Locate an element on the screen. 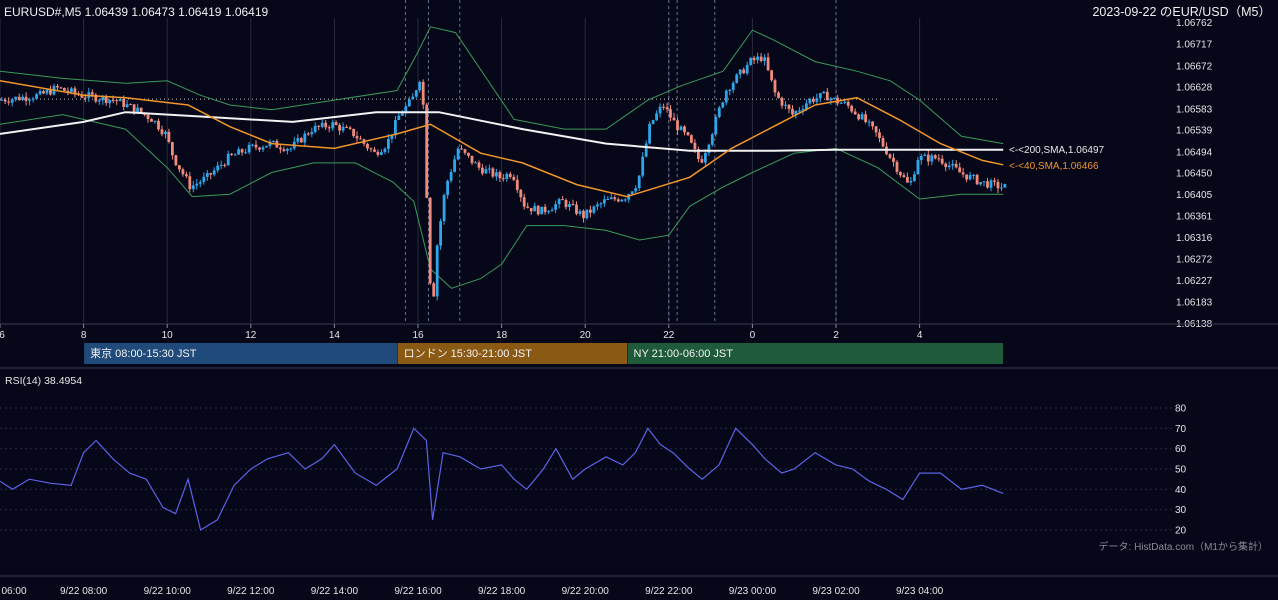 The height and width of the screenshot is (600, 1278). time-tick-label: 06:00 is located at coordinates (13, 591).